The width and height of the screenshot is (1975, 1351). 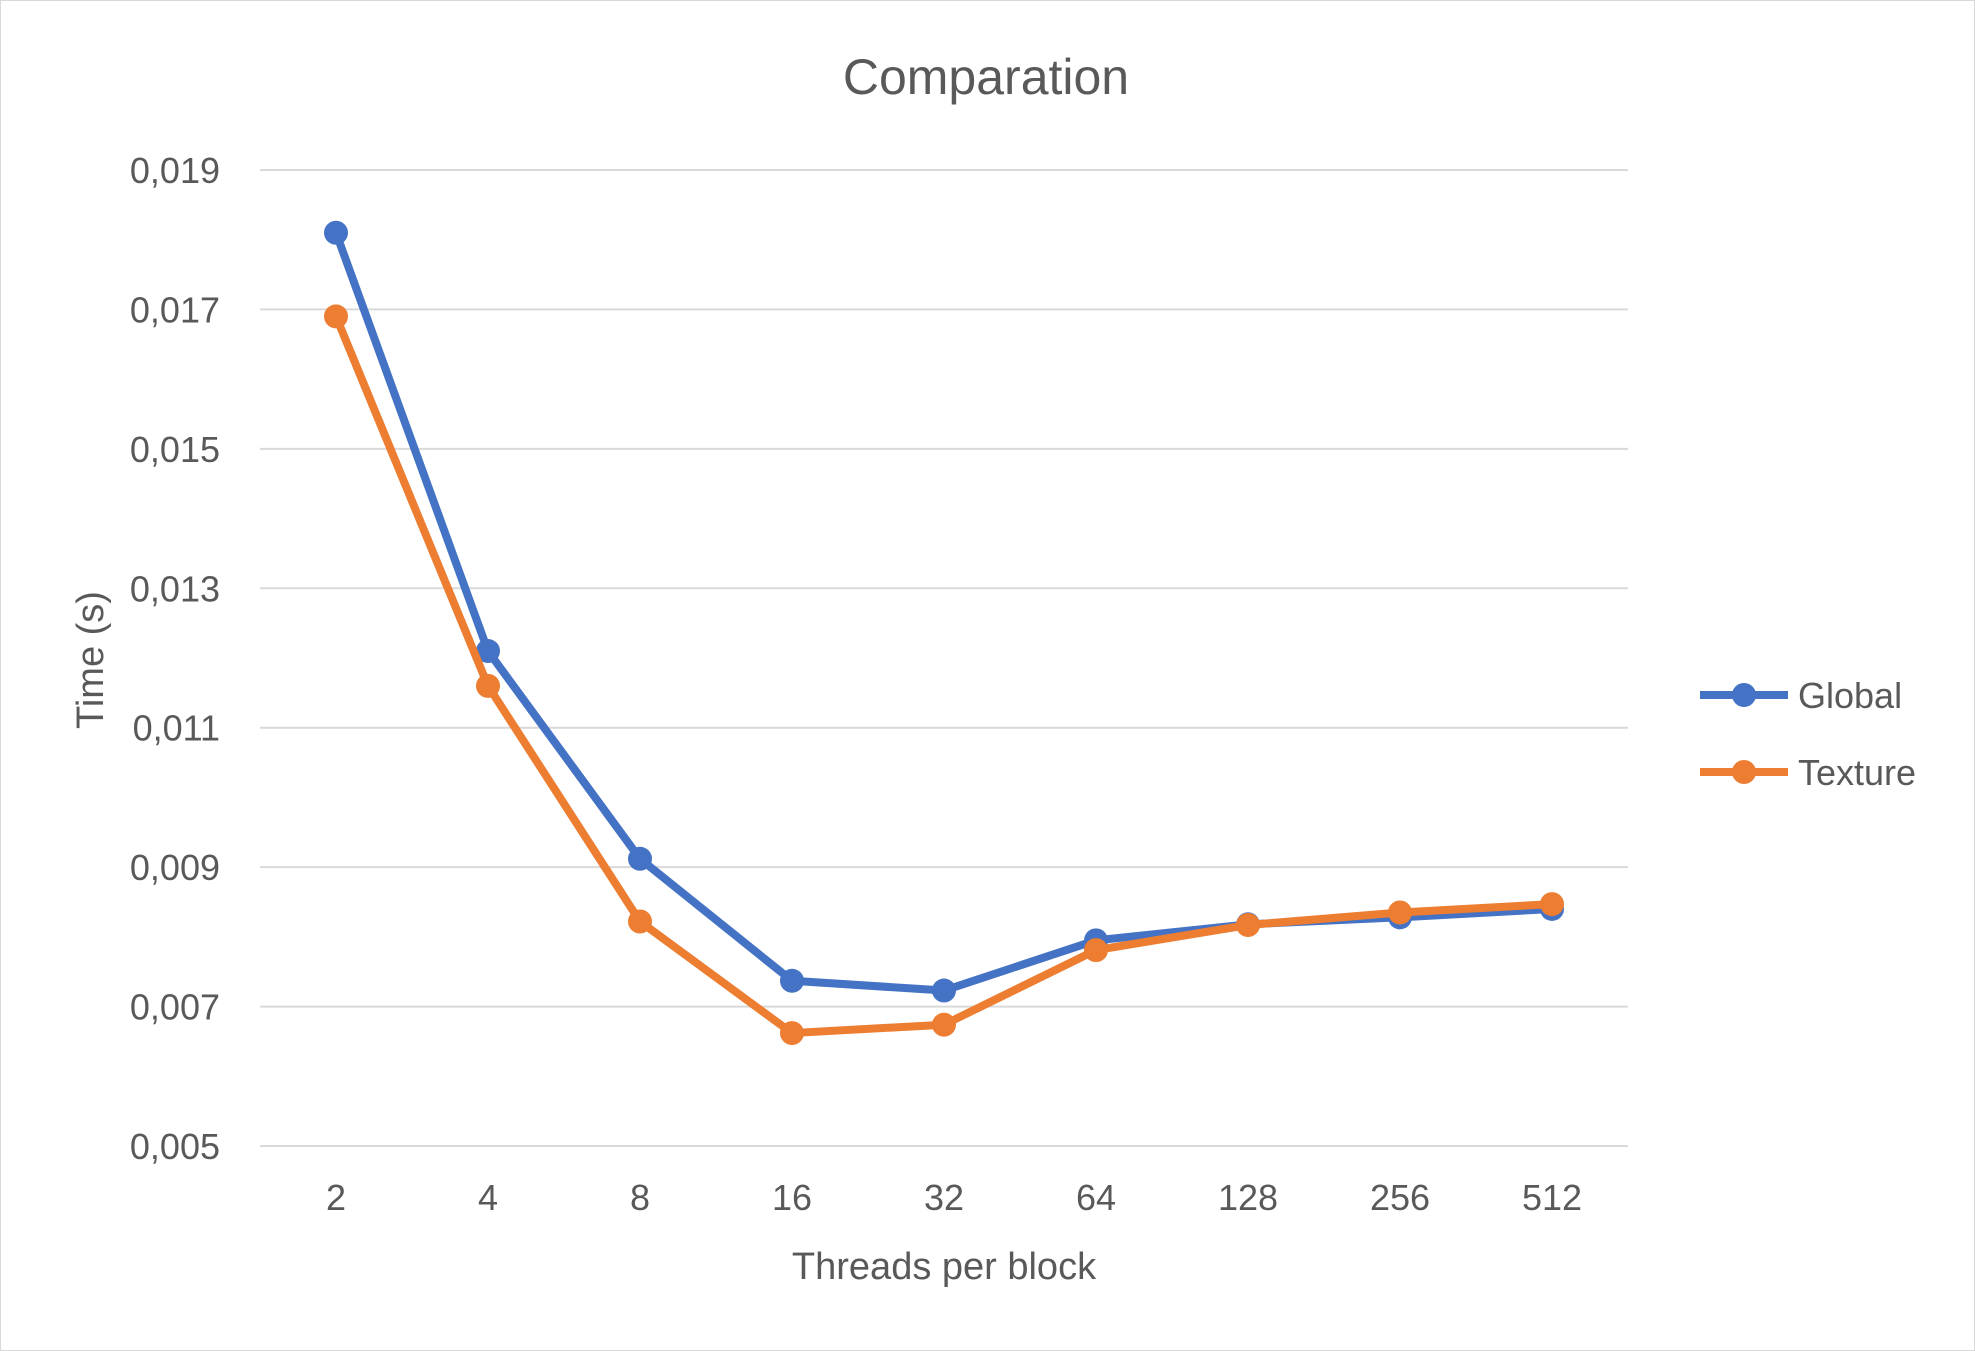 I want to click on y-tick-label: 0,019, so click(x=175, y=170).